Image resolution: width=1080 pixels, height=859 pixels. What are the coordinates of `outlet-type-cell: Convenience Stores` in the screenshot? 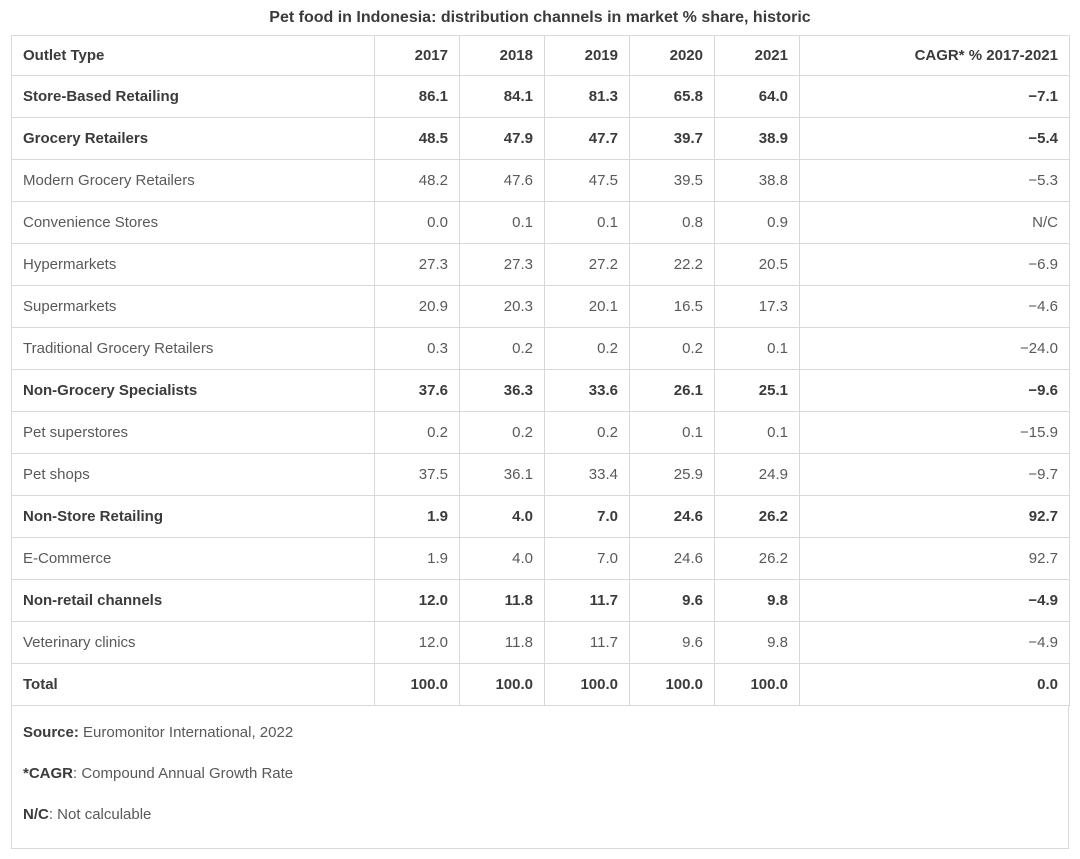 It's located at (193, 222).